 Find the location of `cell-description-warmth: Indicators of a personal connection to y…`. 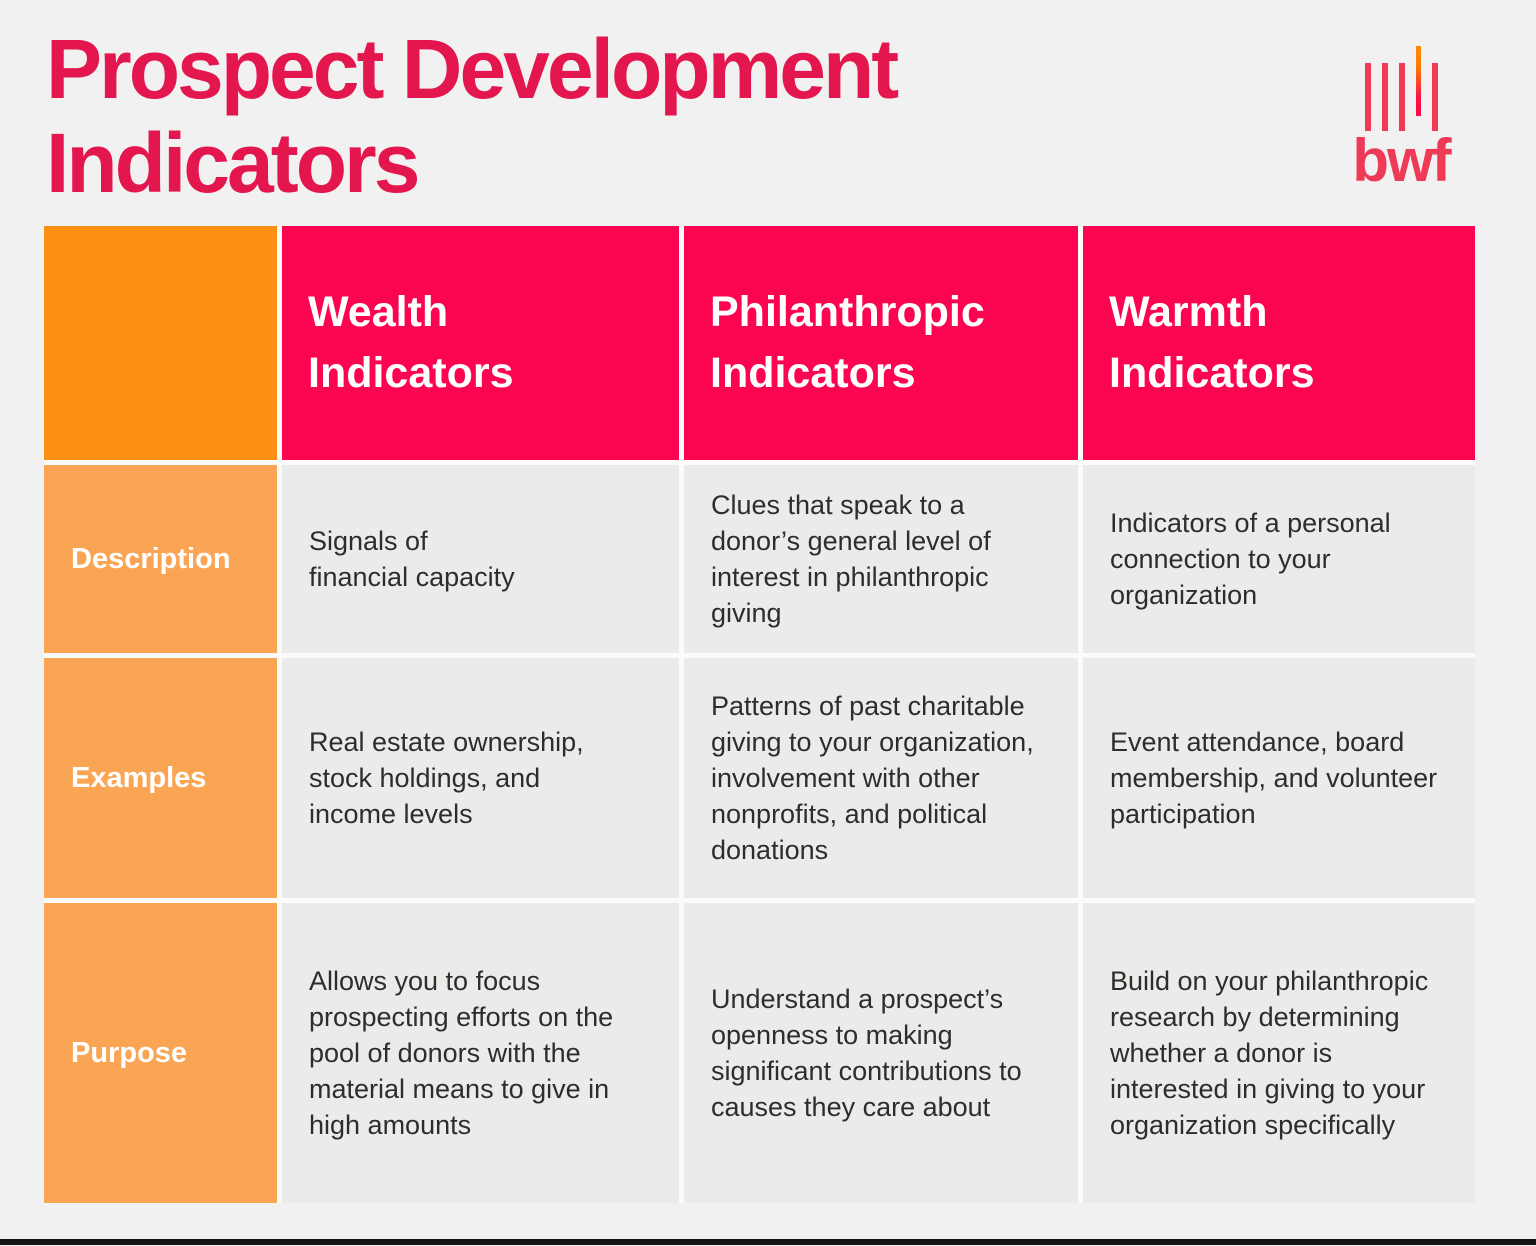

cell-description-warmth: Indicators of a personal connection to y… is located at coordinates (1279, 559).